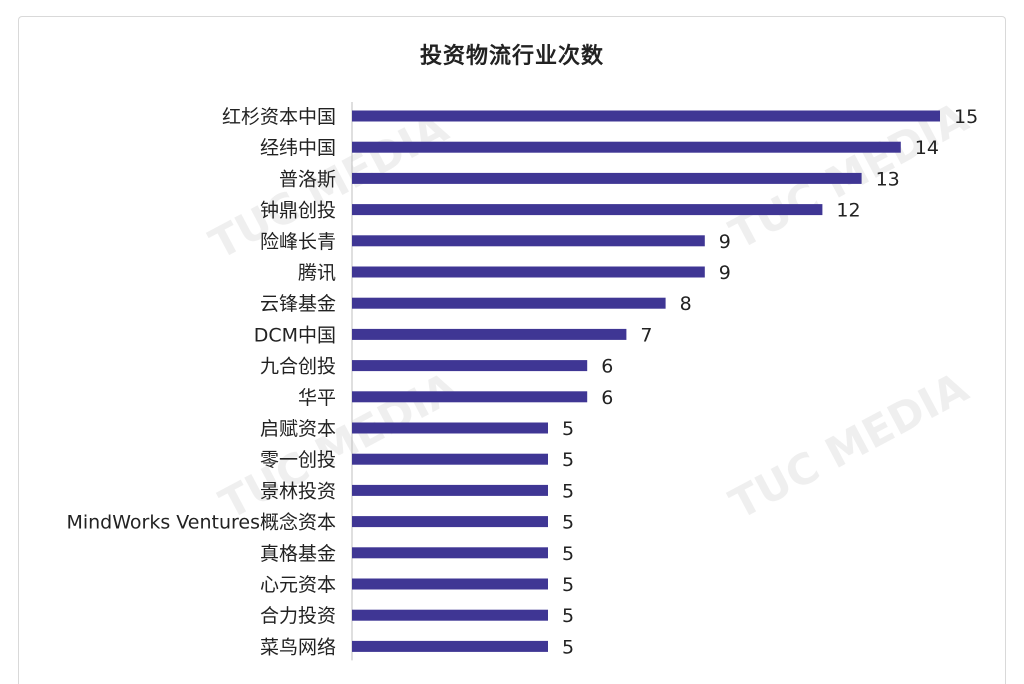 Image resolution: width=1024 pixels, height=684 pixels. I want to click on category-label: MindWorks Ventures概念资本, so click(201, 522).